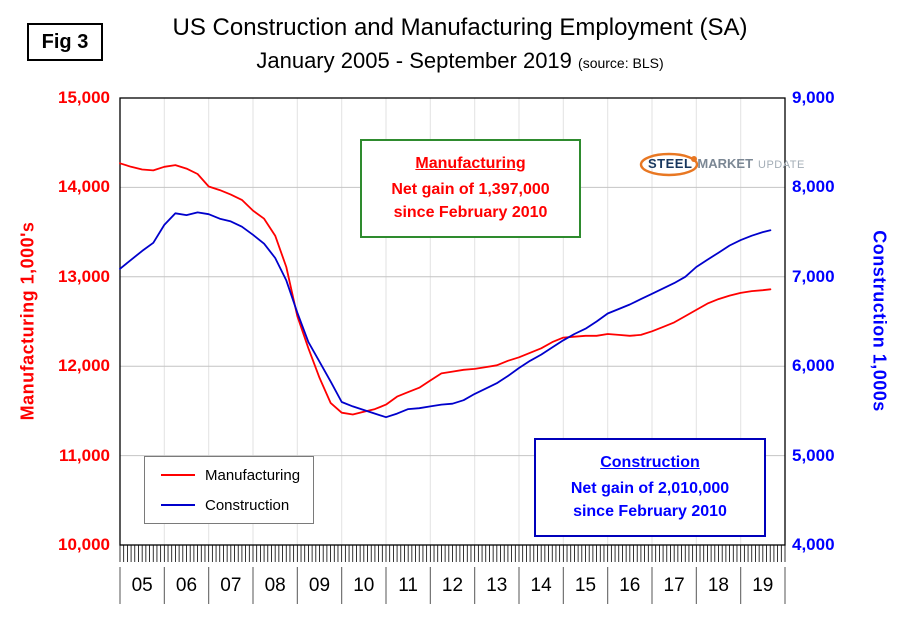 The height and width of the screenshot is (622, 910). Describe the element at coordinates (408, 585) in the screenshot. I see `x-axis-year-label: 11` at that location.